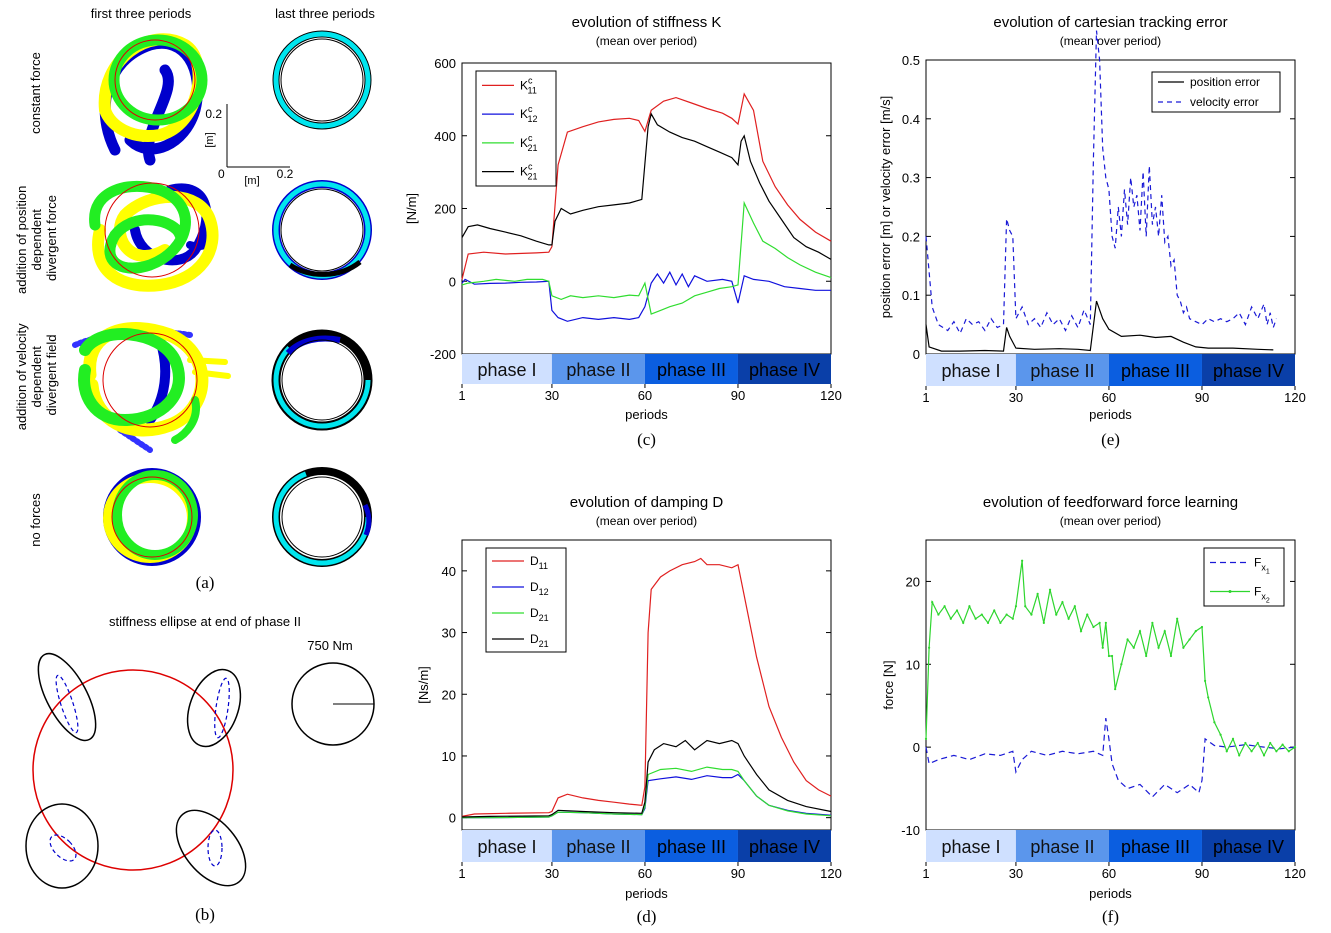 The image size is (1331, 933). What do you see at coordinates (322, 517) in the screenshot?
I see `trajectory-plot-none-last` at bounding box center [322, 517].